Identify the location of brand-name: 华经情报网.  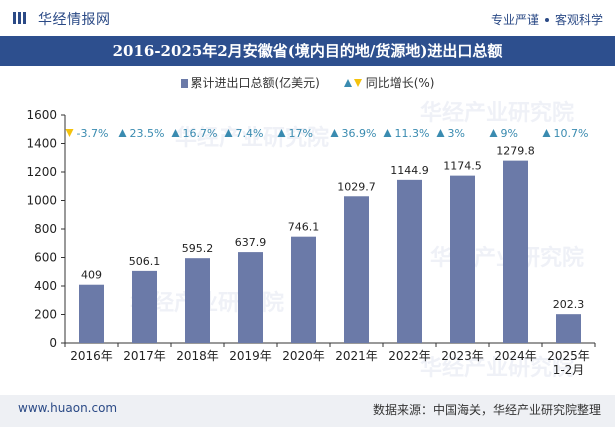
(74, 20).